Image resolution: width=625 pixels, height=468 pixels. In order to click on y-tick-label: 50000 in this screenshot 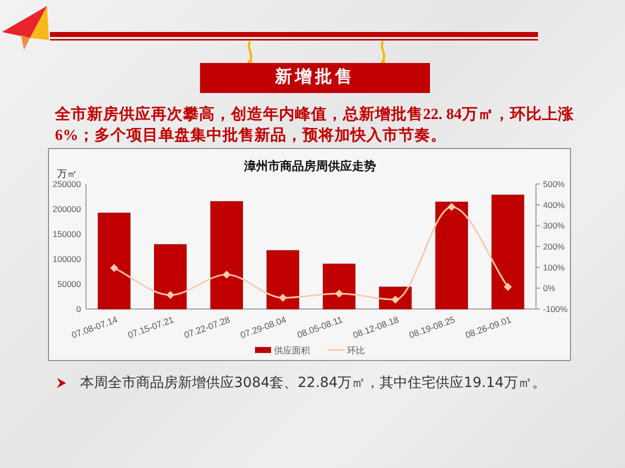, I will do `click(69, 284)`.